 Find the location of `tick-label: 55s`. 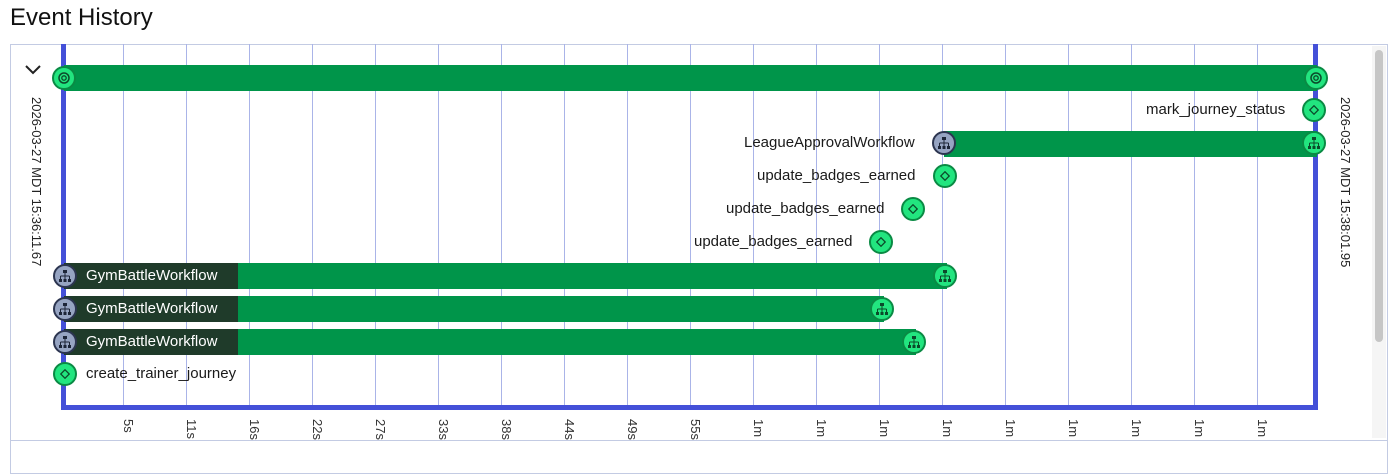

tick-label: 55s is located at coordinates (695, 429).